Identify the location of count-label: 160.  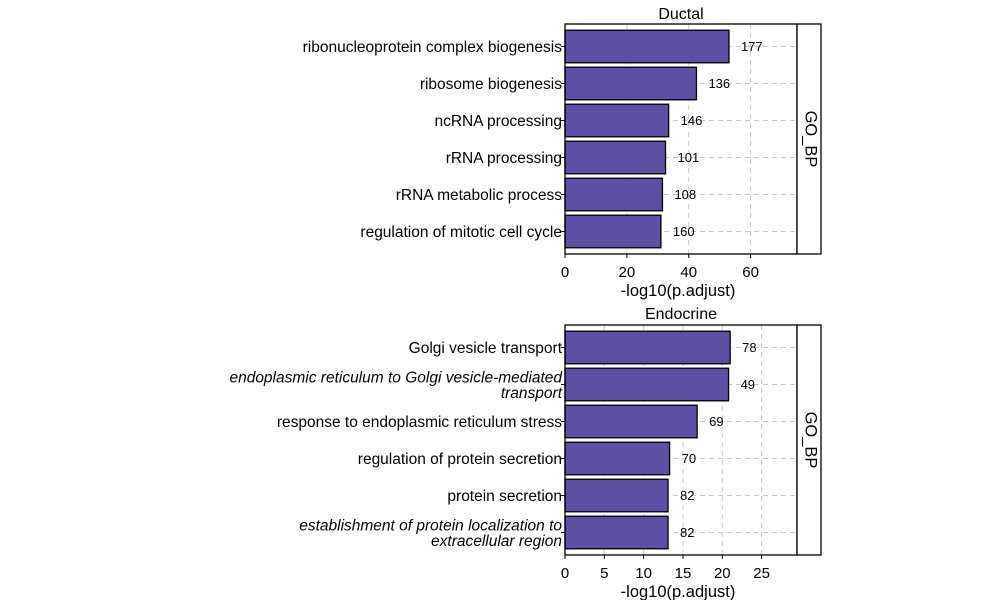
(684, 231).